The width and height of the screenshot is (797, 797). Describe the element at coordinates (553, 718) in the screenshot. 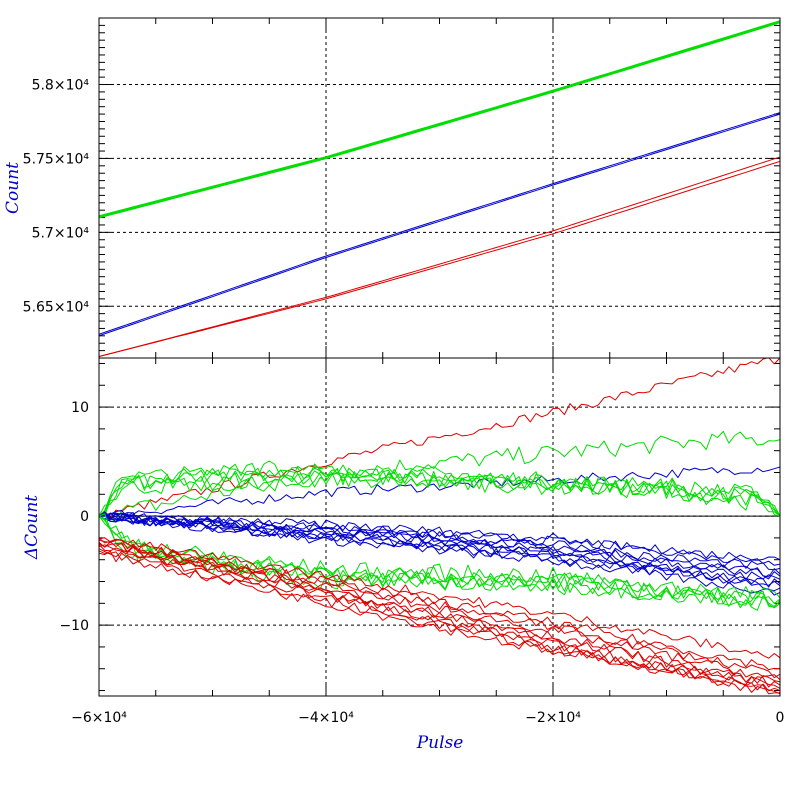

I see `x-tick-label: −2×10⁴` at that location.